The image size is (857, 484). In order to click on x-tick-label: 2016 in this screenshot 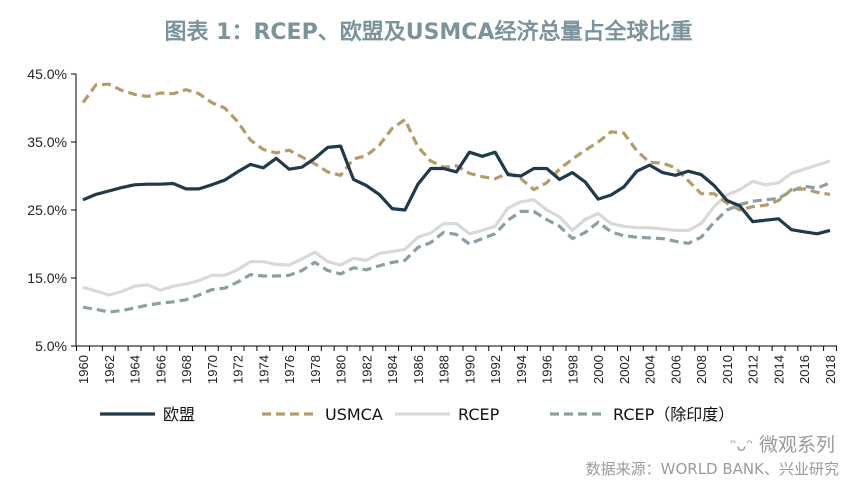, I will do `click(804, 369)`.